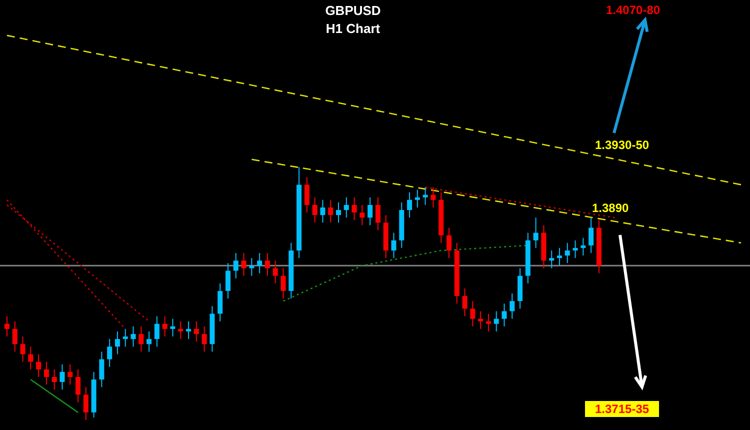 The height and width of the screenshot is (430, 750). What do you see at coordinates (622, 145) in the screenshot?
I see `text: 1.3930-50` at bounding box center [622, 145].